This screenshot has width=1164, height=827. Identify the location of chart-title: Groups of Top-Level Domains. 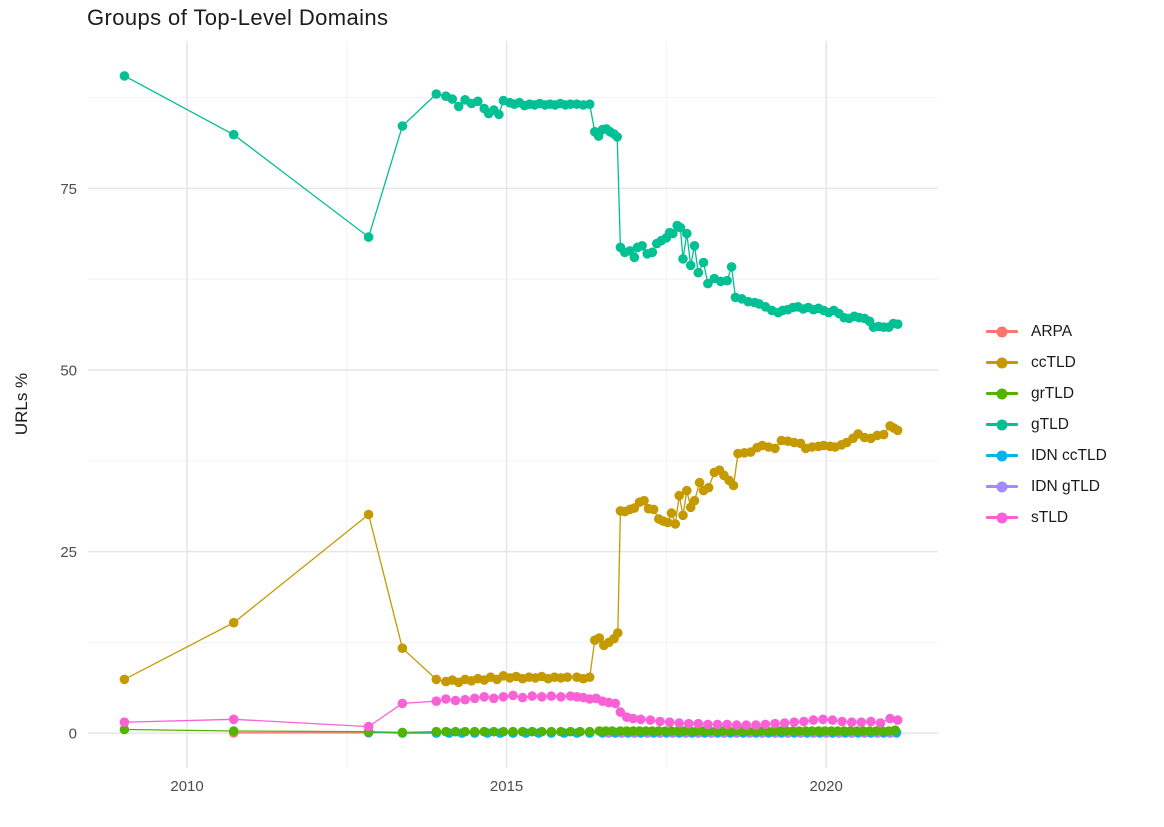
(238, 17).